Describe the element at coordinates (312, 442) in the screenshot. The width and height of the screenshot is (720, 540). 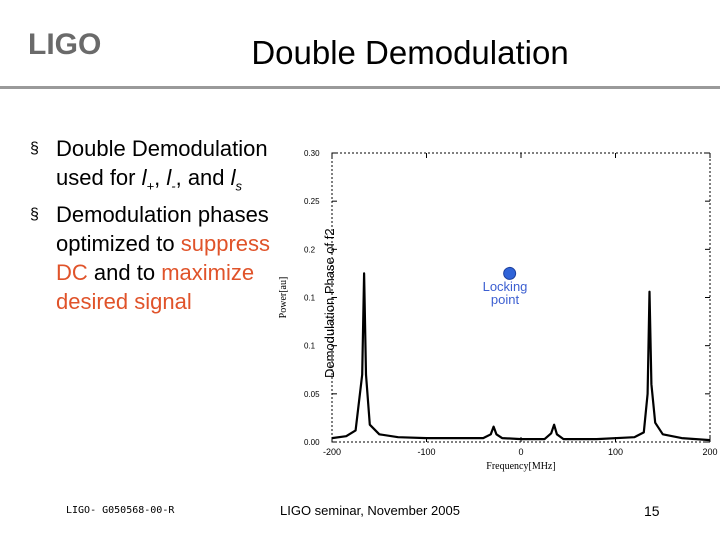
I see `y-tick-label: 0.00` at that location.